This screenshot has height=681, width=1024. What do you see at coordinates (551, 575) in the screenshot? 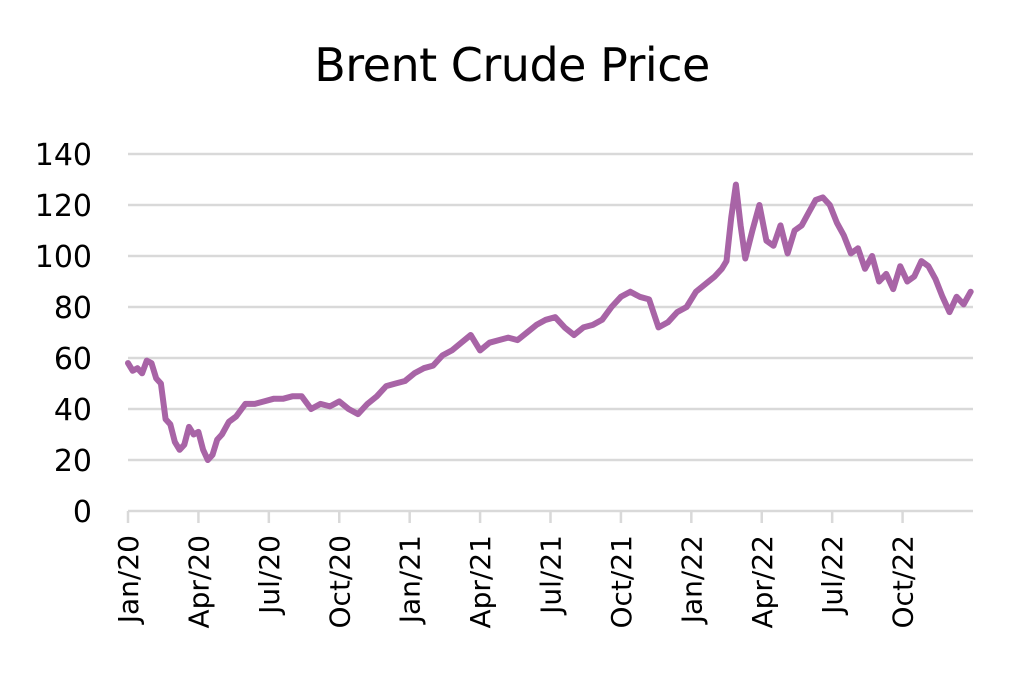
I see `x-tick-label: Jul/21` at bounding box center [551, 575].